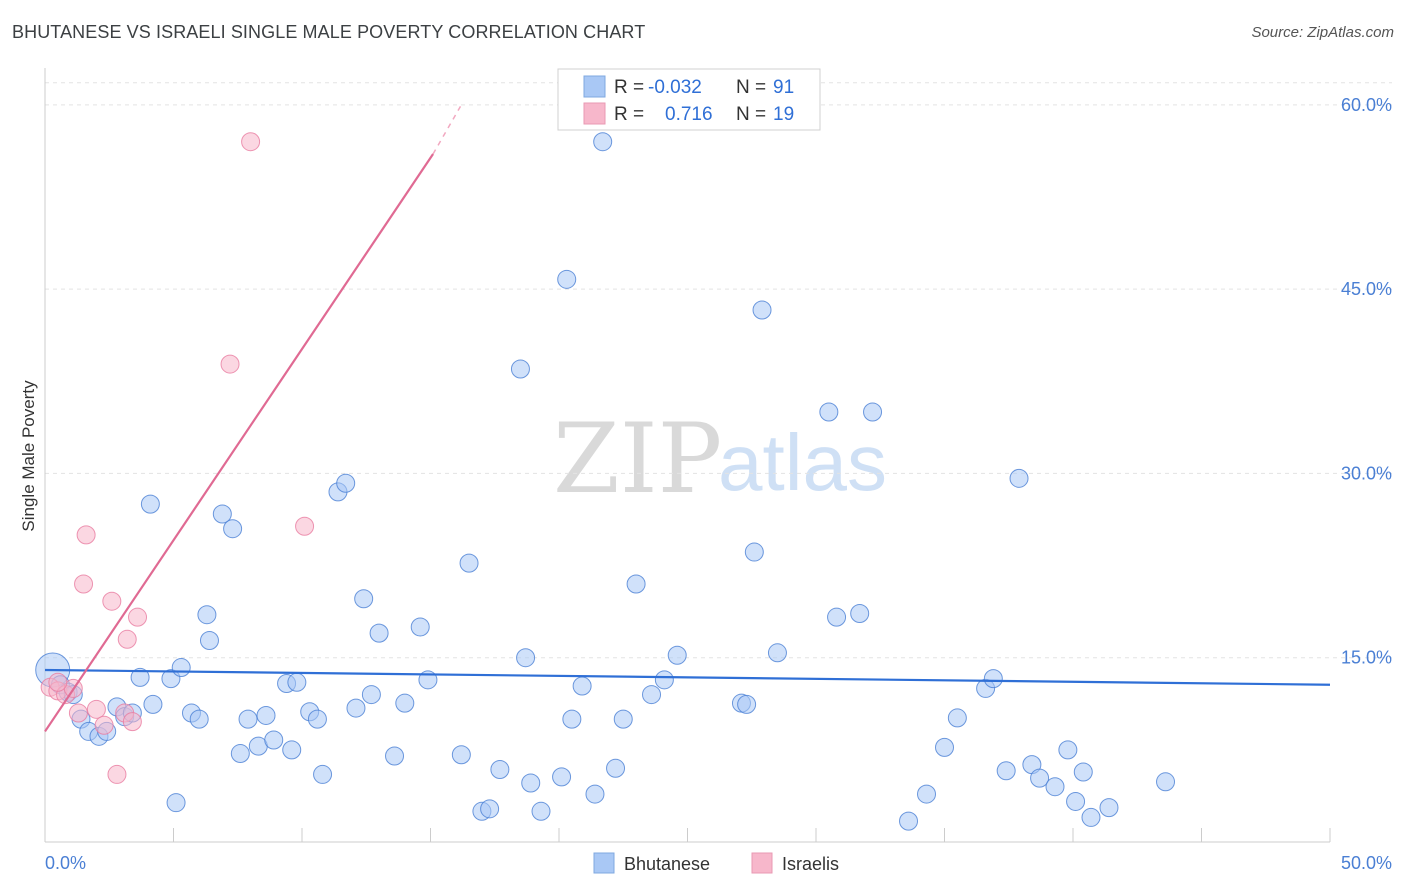 This screenshot has height=892, width=1406. I want to click on x-tick-marks, so click(752, 835).